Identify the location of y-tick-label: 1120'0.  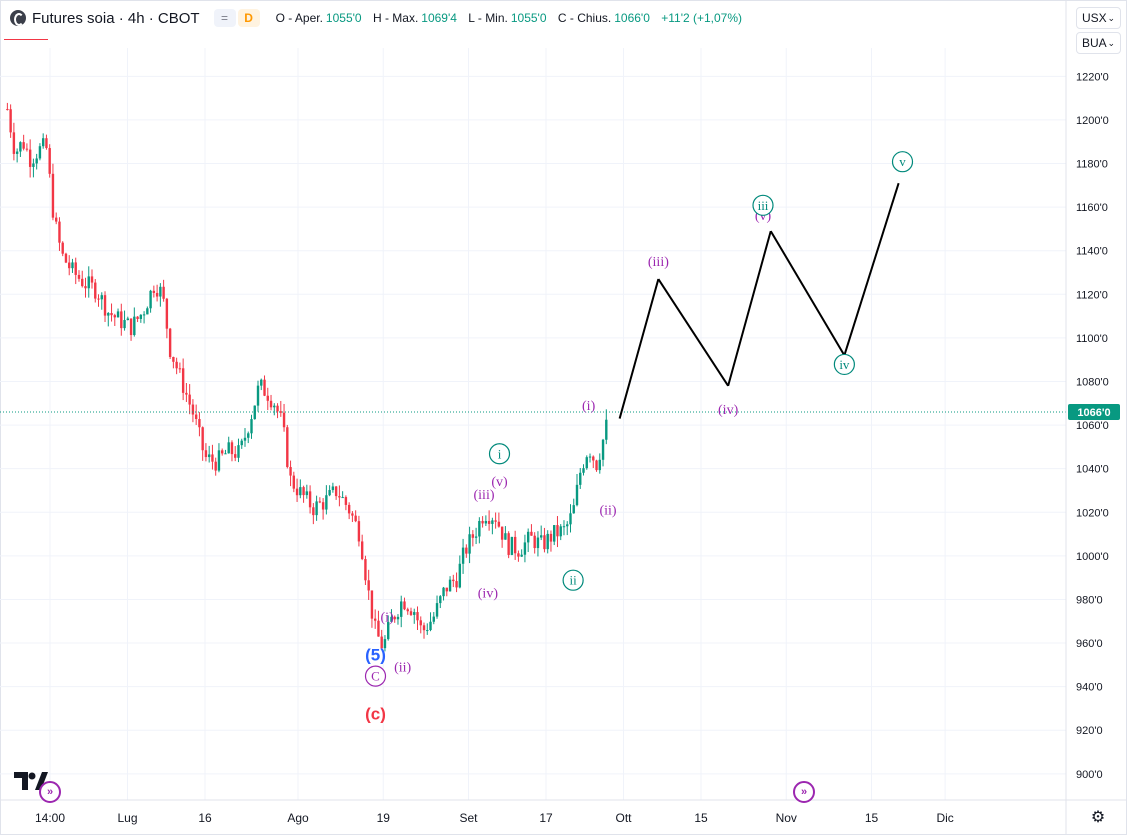
(1092, 295).